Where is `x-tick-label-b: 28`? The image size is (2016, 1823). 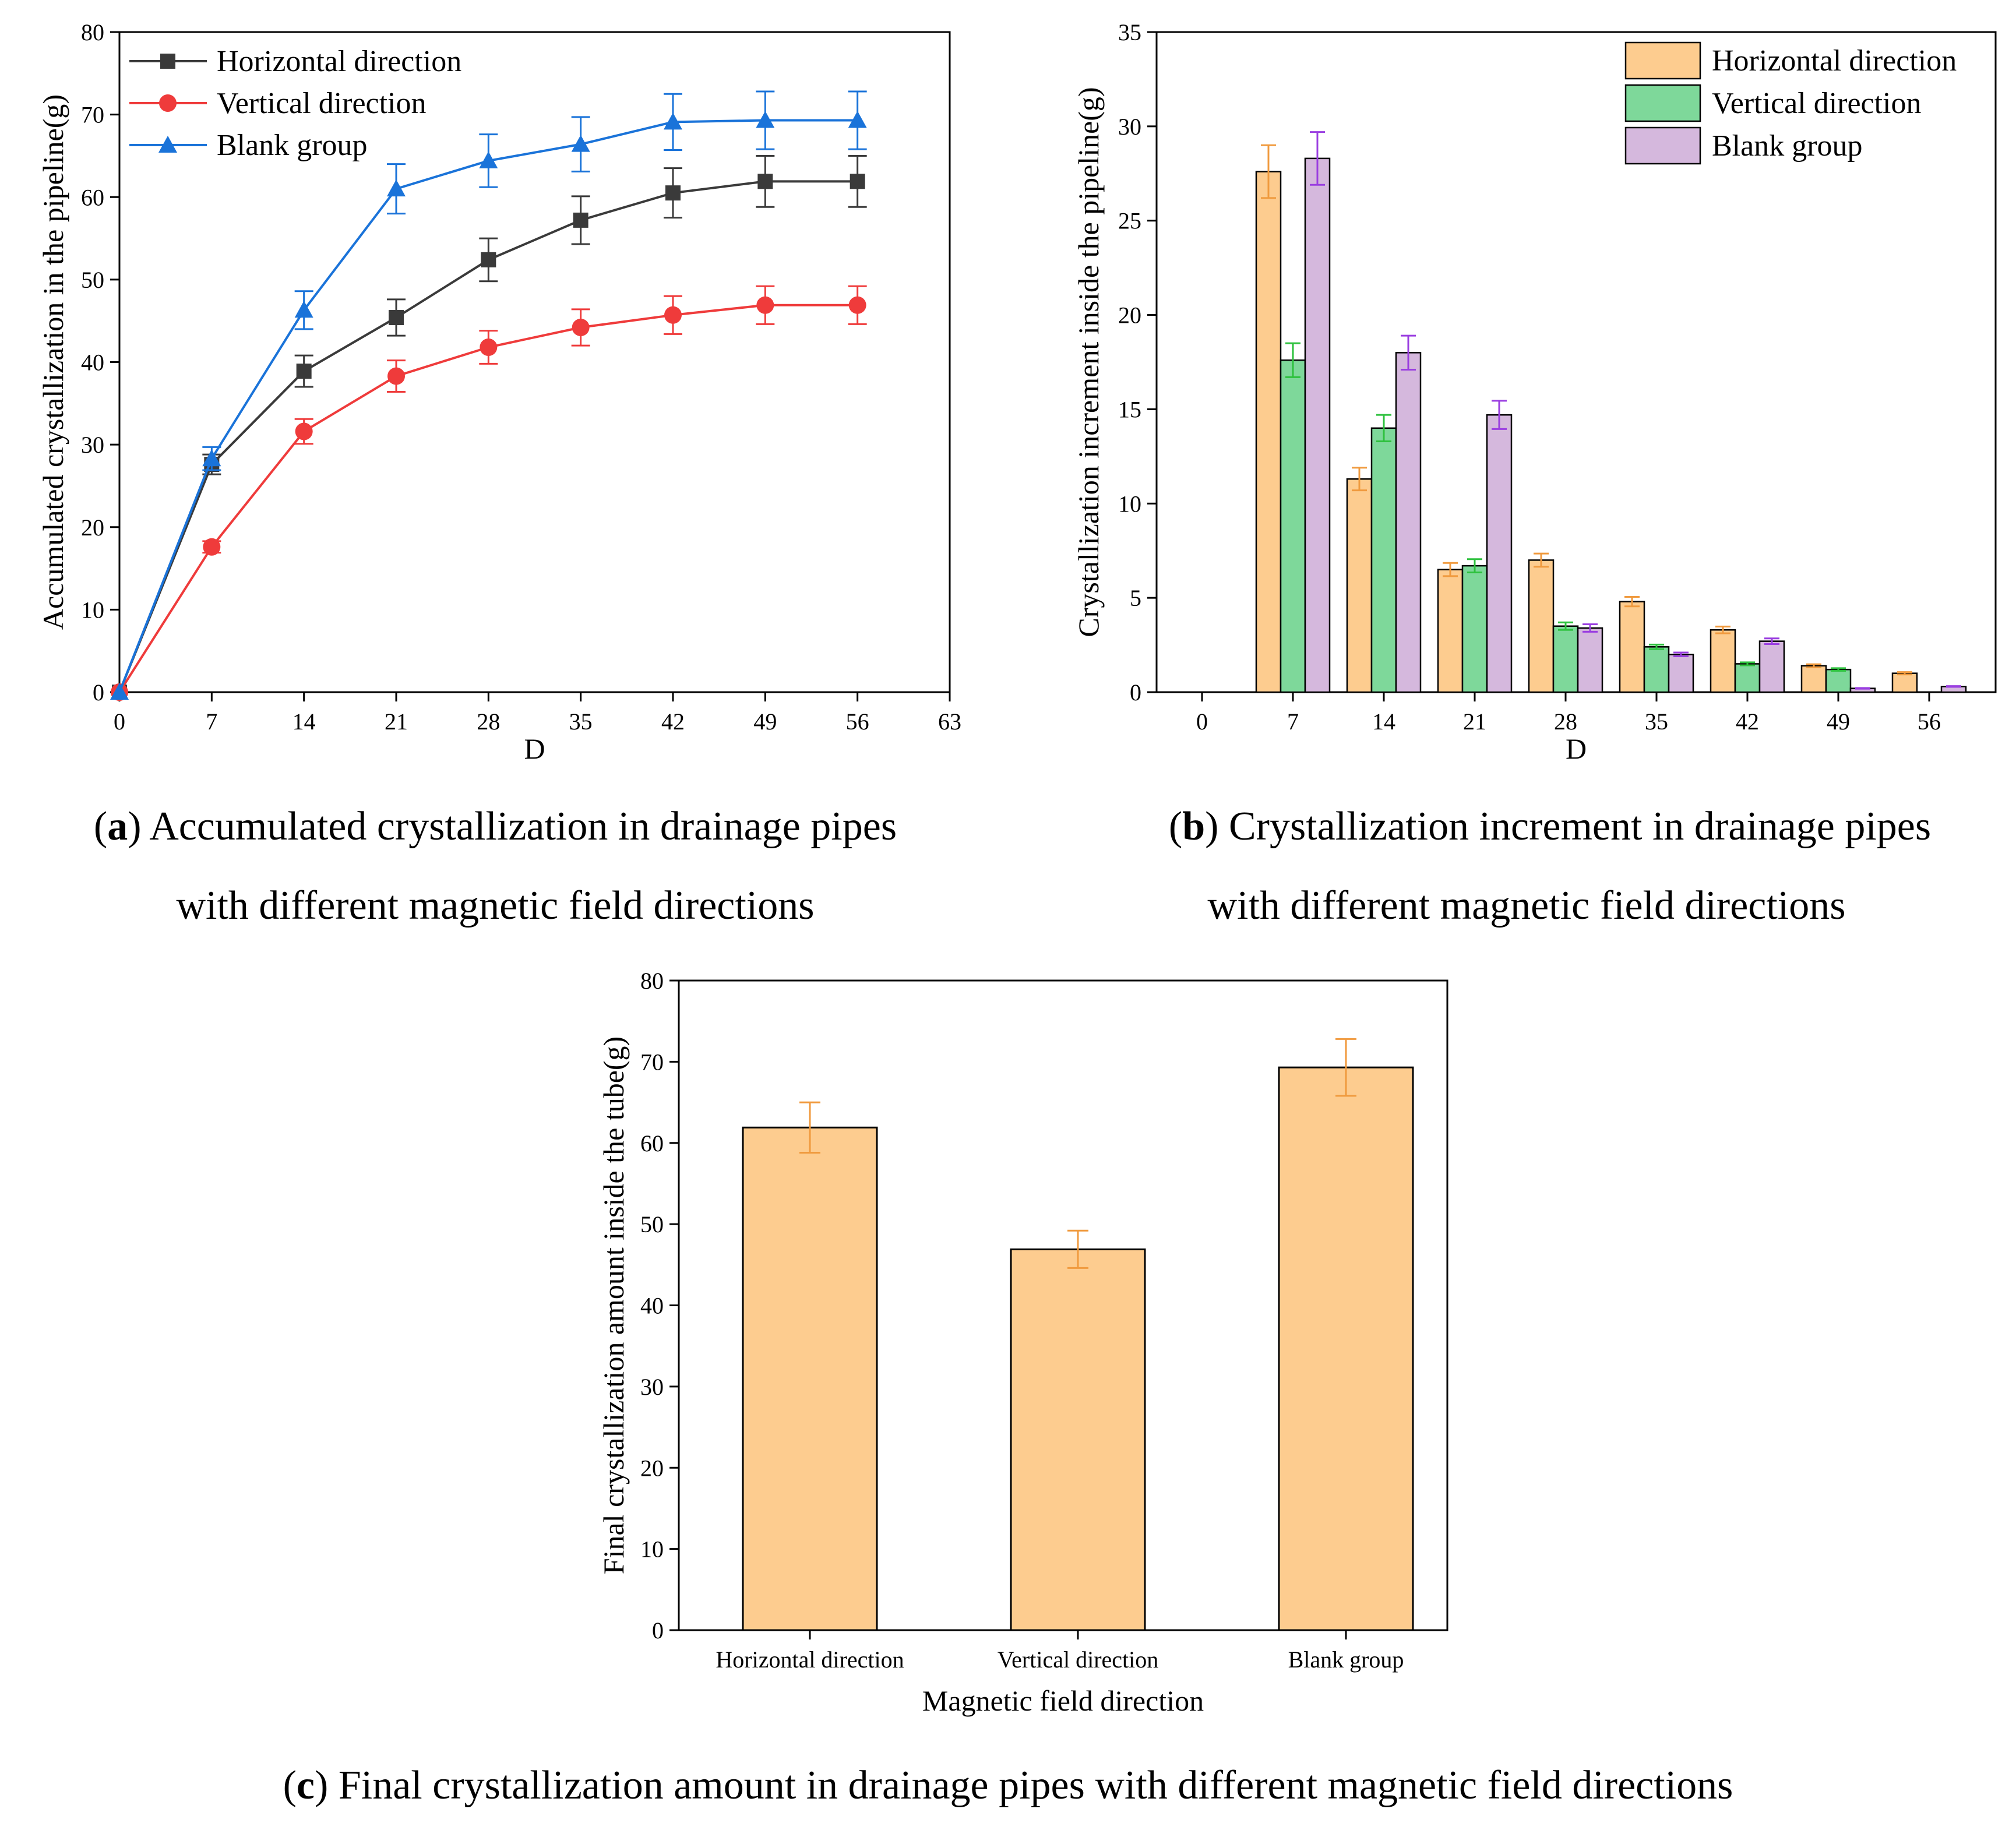
x-tick-label-b: 28 is located at coordinates (1565, 721).